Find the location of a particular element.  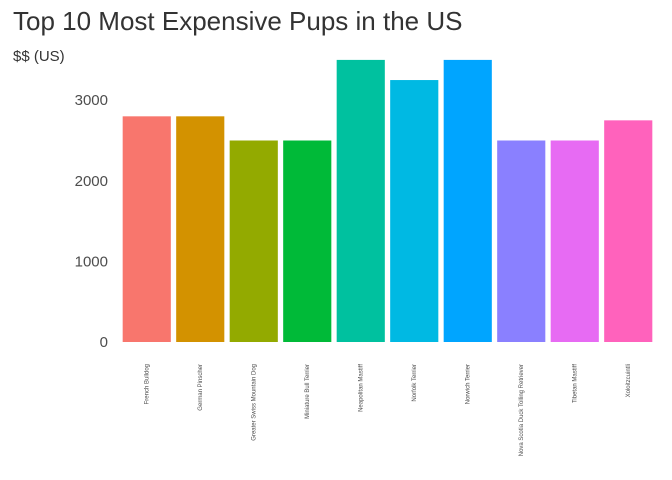

x-tick-label: Norfolk Terrier is located at coordinates (415, 383).